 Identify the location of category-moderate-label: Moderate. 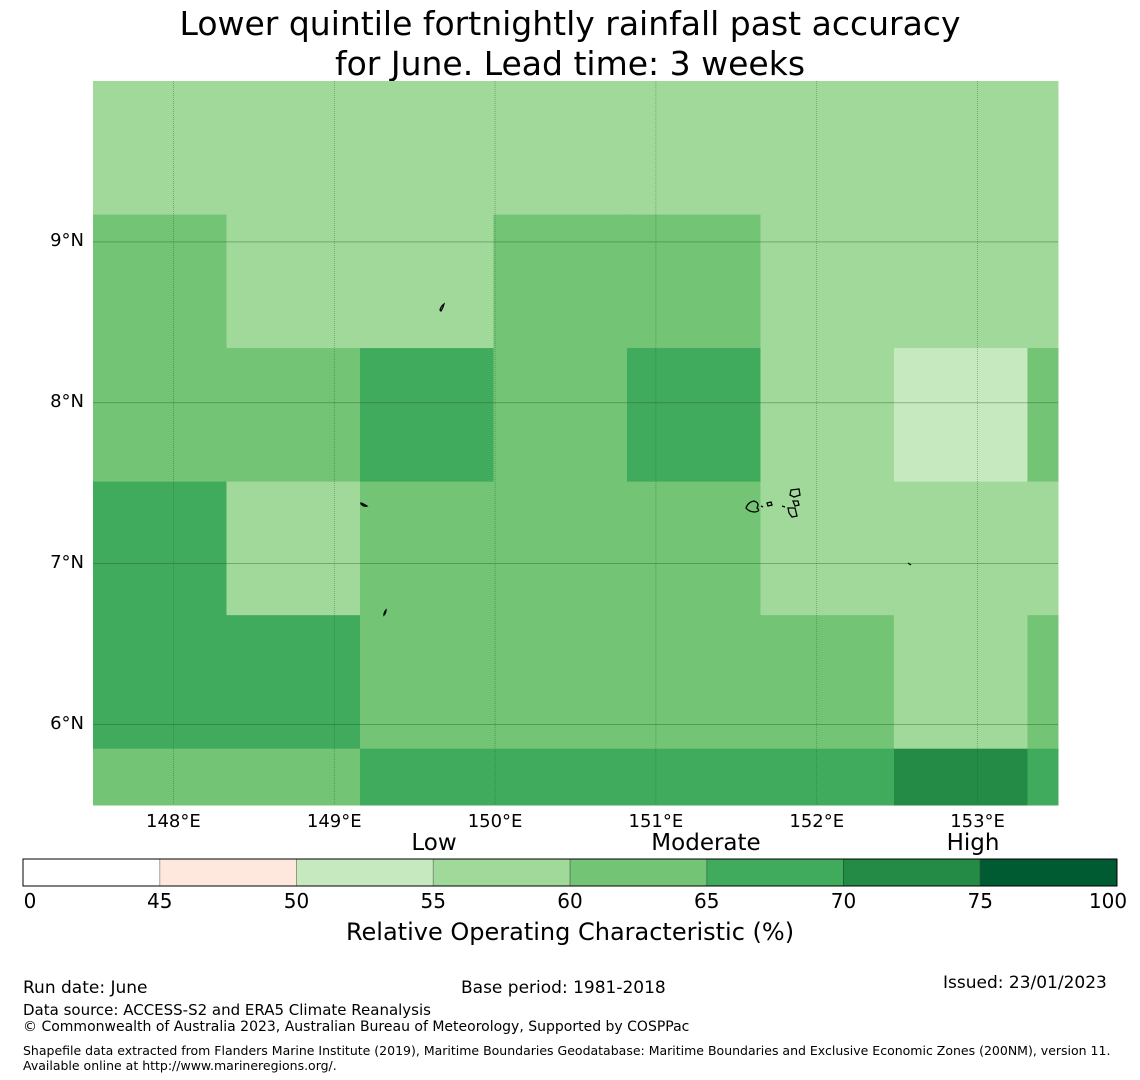
(706, 843).